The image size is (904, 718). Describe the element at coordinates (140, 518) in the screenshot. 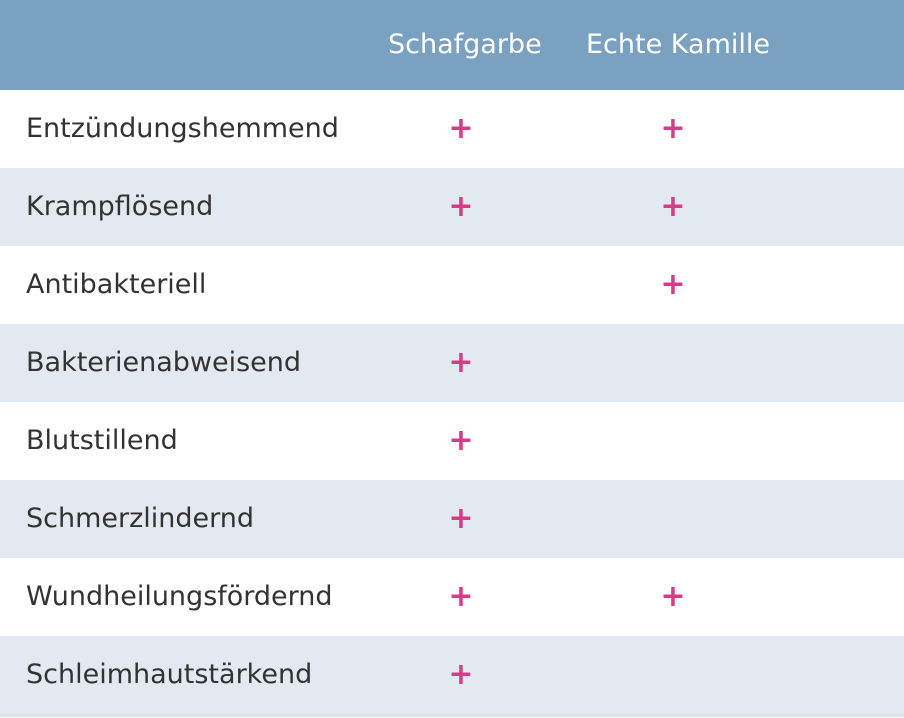

I see `row-label: Schmerzlindernd` at that location.